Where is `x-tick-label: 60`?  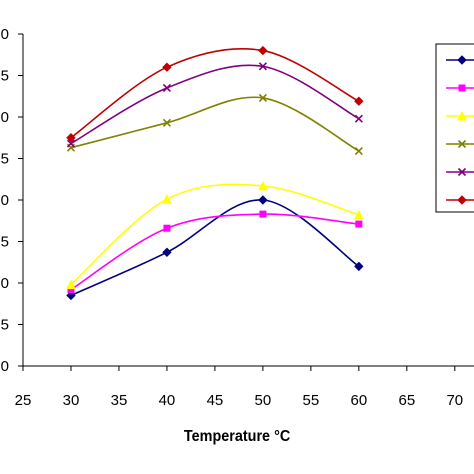
x-tick-label: 60 is located at coordinates (359, 400).